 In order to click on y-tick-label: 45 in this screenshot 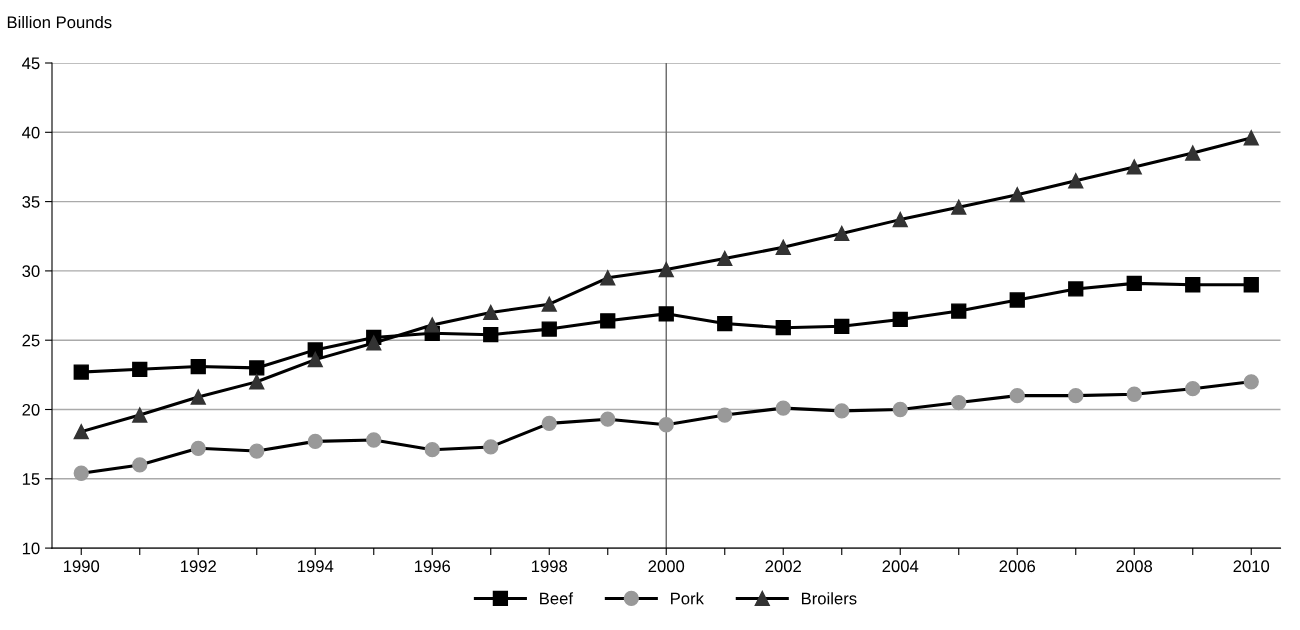, I will do `click(31, 63)`.